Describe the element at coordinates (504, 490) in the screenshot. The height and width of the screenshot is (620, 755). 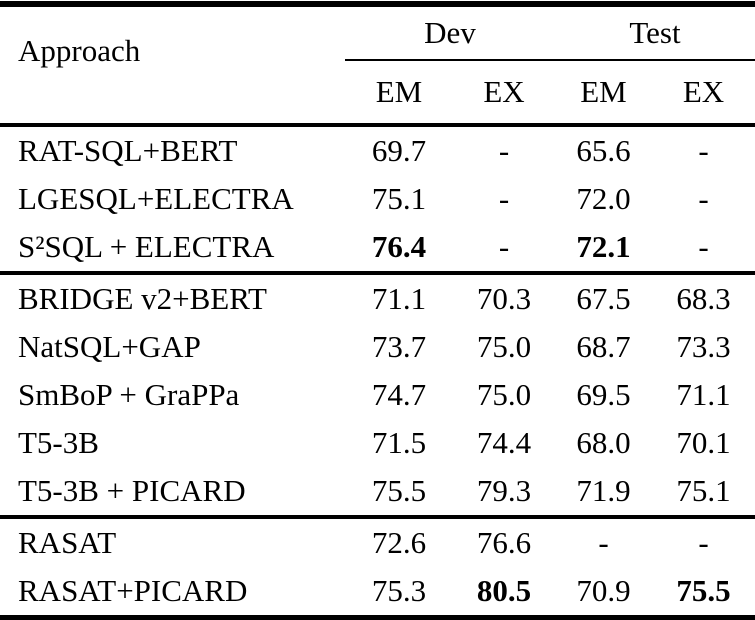
I see `metric-cell: 79.3` at that location.